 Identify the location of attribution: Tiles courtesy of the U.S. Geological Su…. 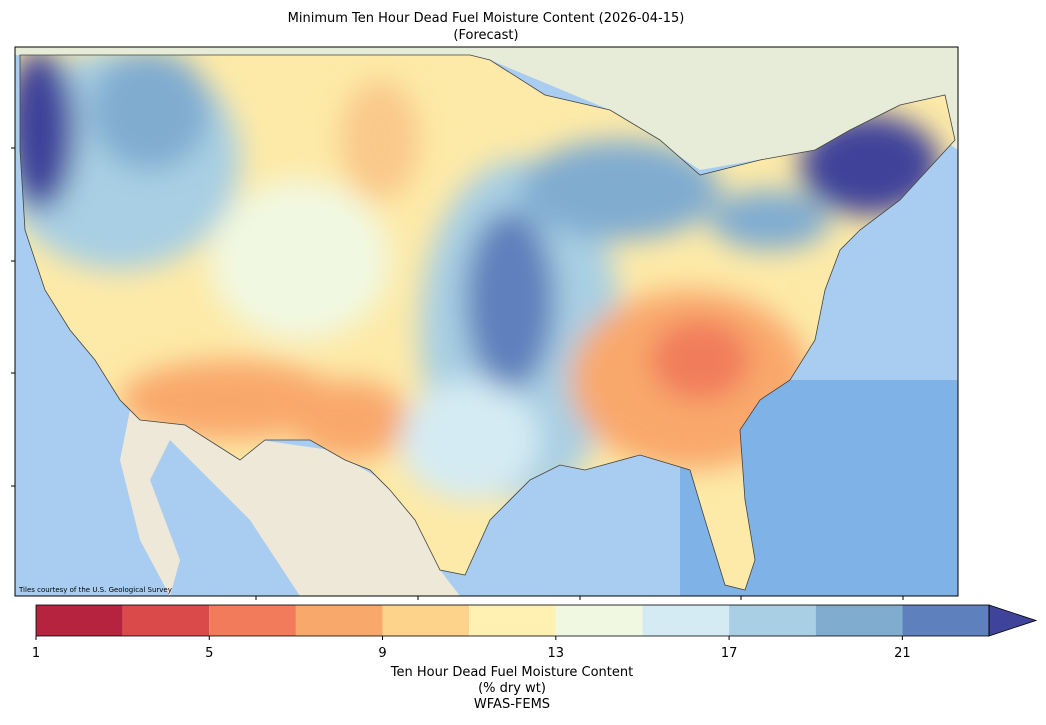
(95, 590).